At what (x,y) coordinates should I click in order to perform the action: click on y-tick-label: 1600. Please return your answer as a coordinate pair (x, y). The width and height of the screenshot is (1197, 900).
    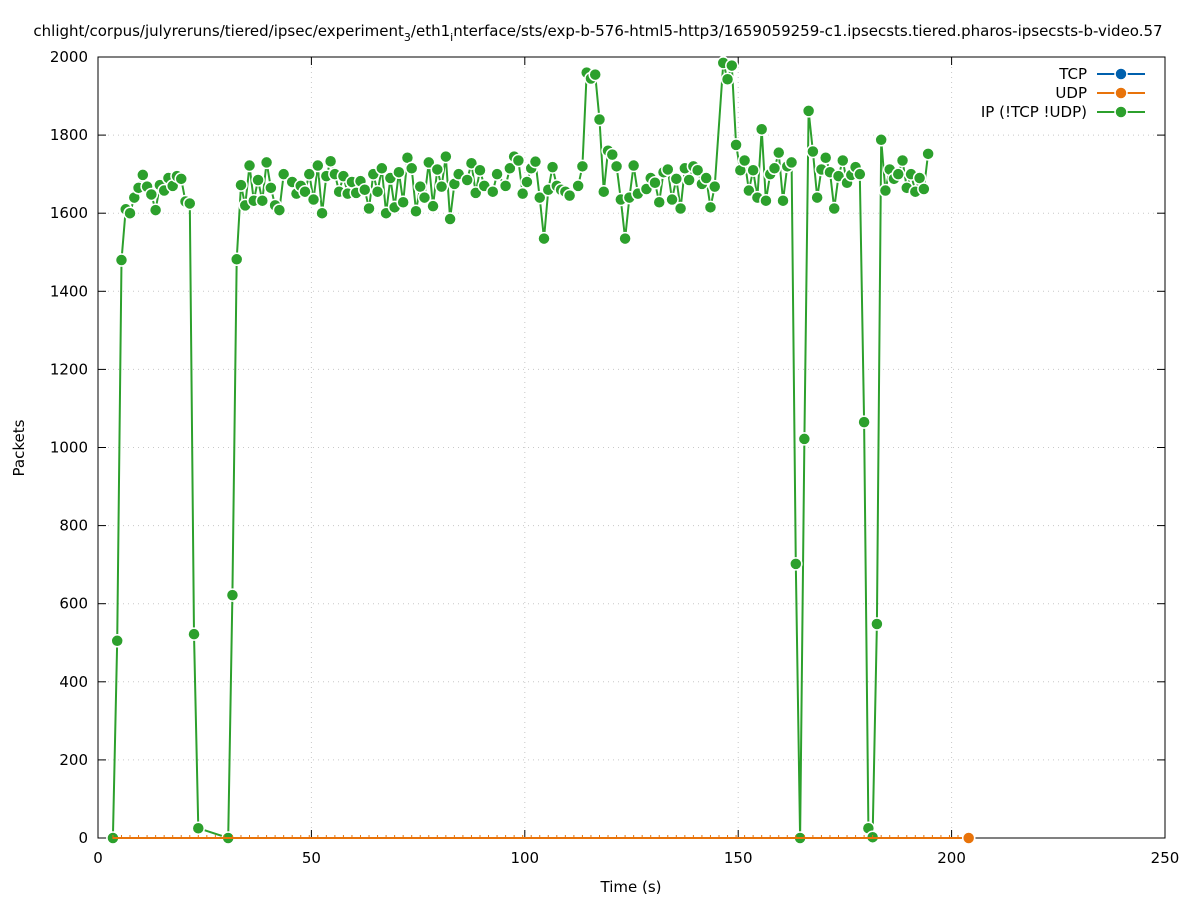
    Looking at the image, I should click on (69, 213).